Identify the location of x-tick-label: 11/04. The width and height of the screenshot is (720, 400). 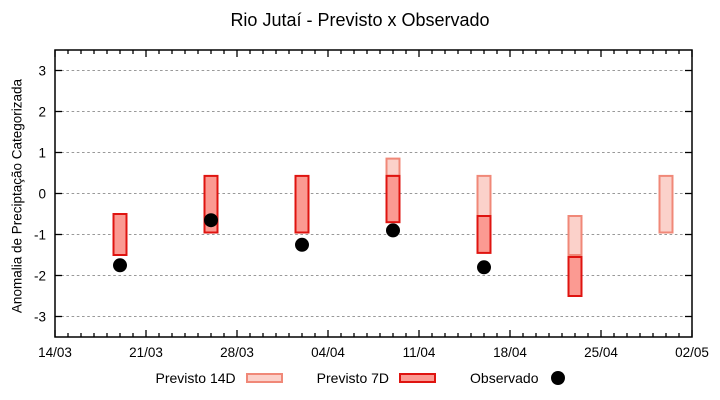
(419, 352).